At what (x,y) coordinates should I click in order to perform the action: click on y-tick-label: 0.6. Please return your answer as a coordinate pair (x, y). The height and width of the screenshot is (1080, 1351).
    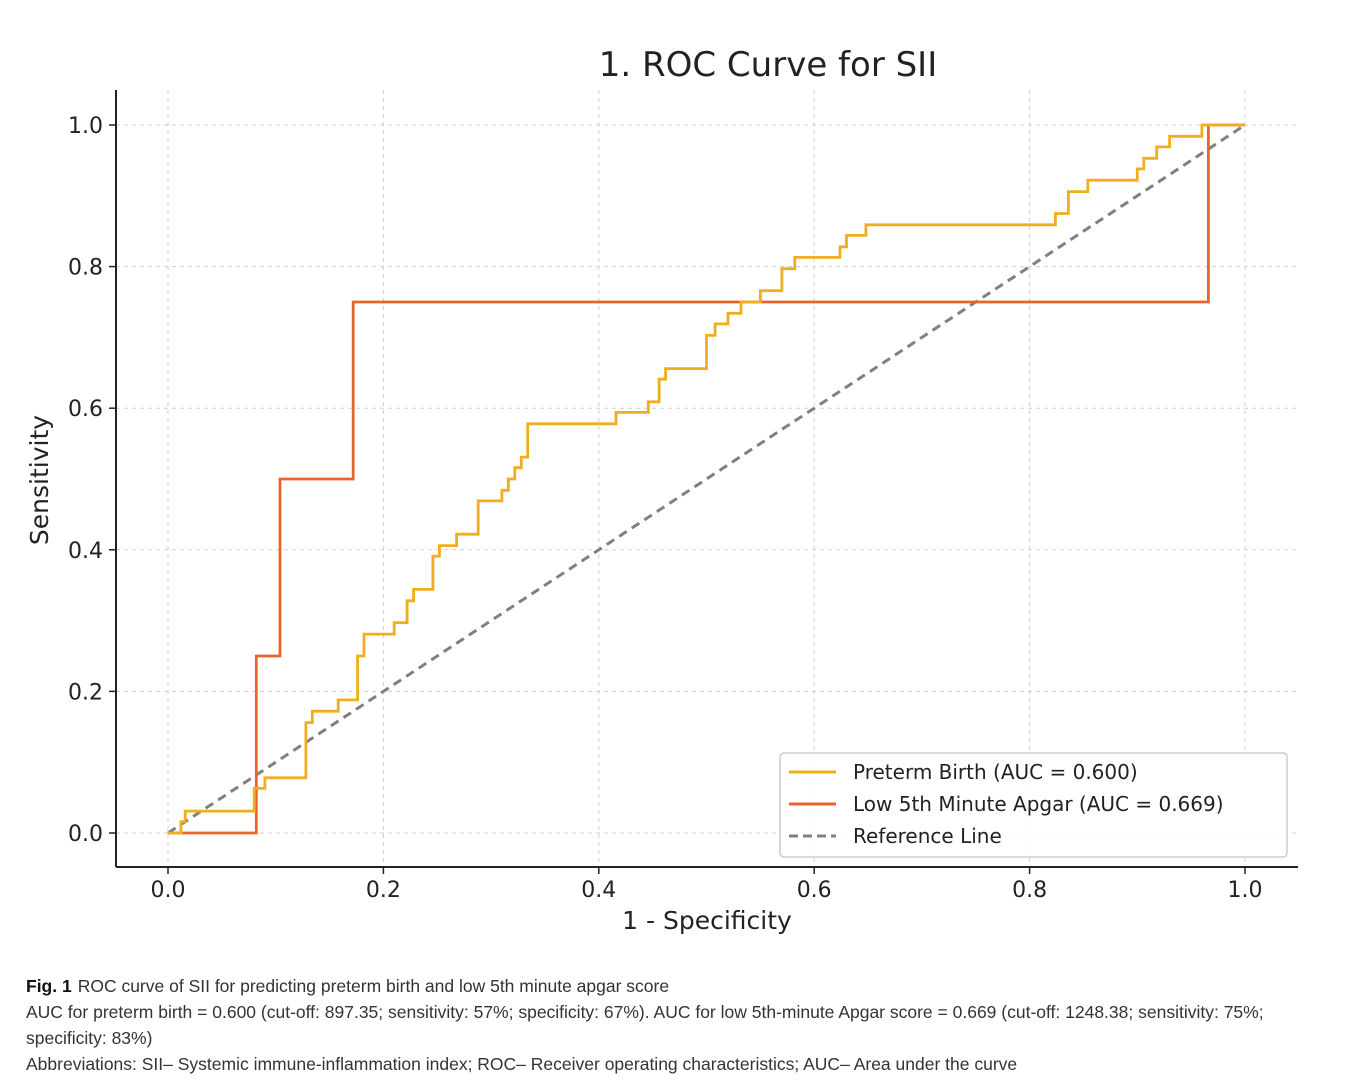
    Looking at the image, I should click on (85, 409).